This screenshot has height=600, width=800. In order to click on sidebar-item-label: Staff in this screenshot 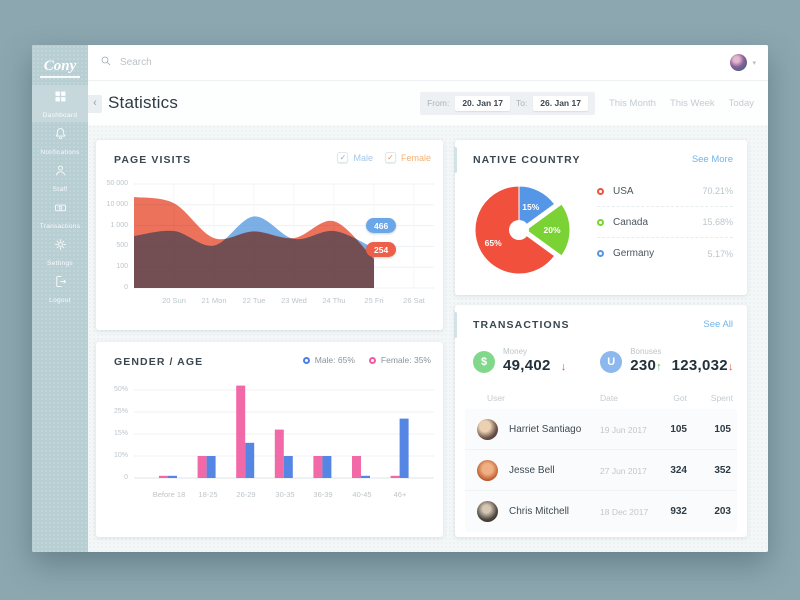, I will do `click(60, 189)`.